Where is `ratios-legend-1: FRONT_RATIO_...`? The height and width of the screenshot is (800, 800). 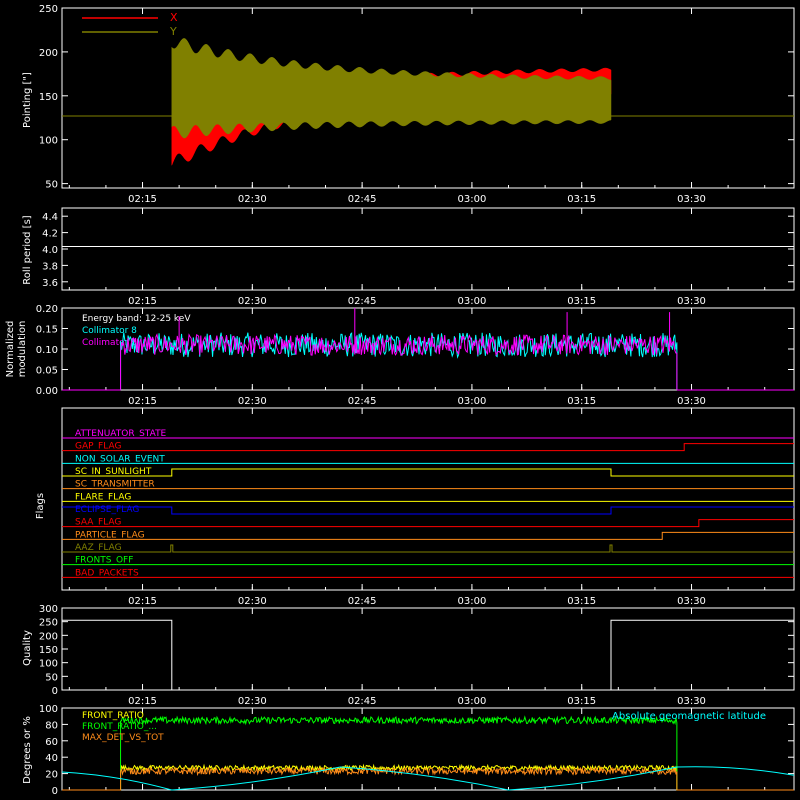
ratios-legend-1: FRONT_RATIO_... is located at coordinates (119, 727).